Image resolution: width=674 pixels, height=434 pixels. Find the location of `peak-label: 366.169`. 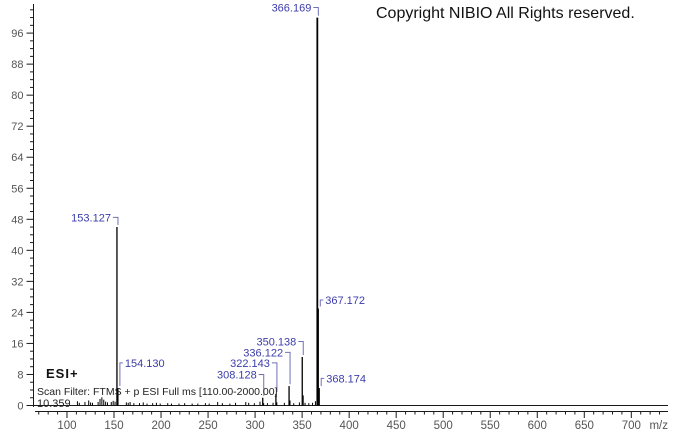

peak-label: 366.169 is located at coordinates (292, 8).